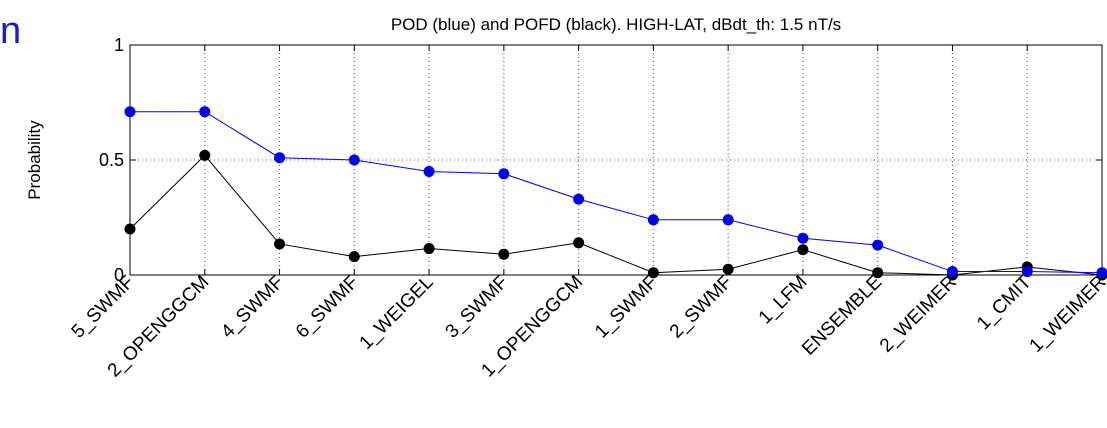 This screenshot has width=1107, height=428. What do you see at coordinates (1066, 314) in the screenshot?
I see `x-tick-label: 1_WEIMER` at bounding box center [1066, 314].